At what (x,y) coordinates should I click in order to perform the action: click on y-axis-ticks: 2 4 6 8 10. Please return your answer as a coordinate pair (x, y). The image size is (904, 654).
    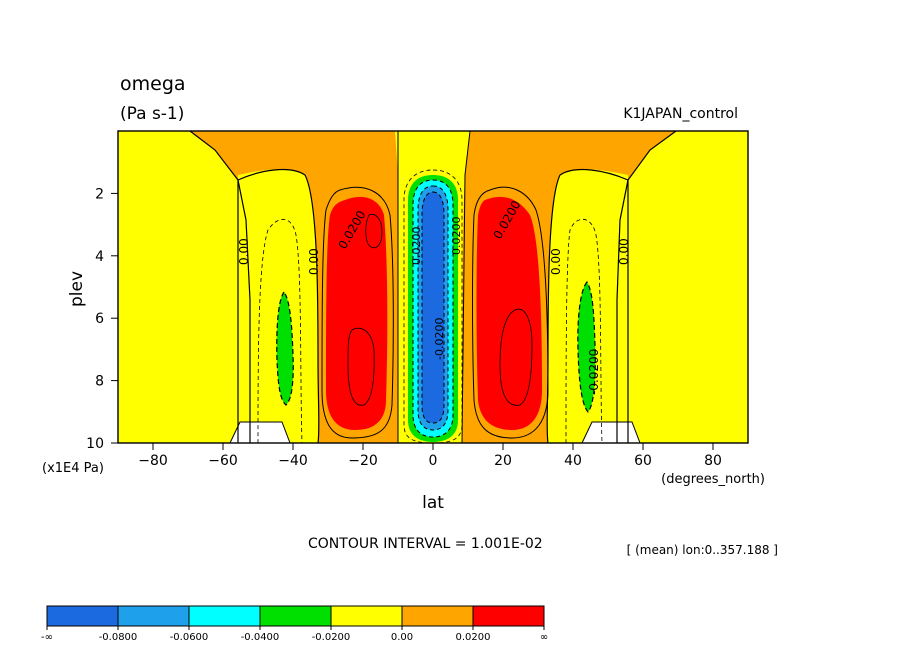
    Looking at the image, I should click on (102, 319).